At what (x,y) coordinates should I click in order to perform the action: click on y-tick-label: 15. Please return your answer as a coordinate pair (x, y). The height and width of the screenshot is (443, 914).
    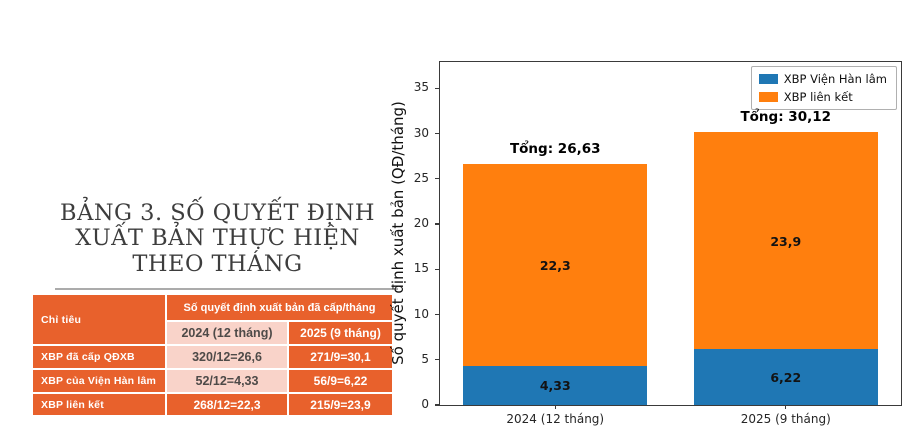
    Looking at the image, I should click on (421, 268).